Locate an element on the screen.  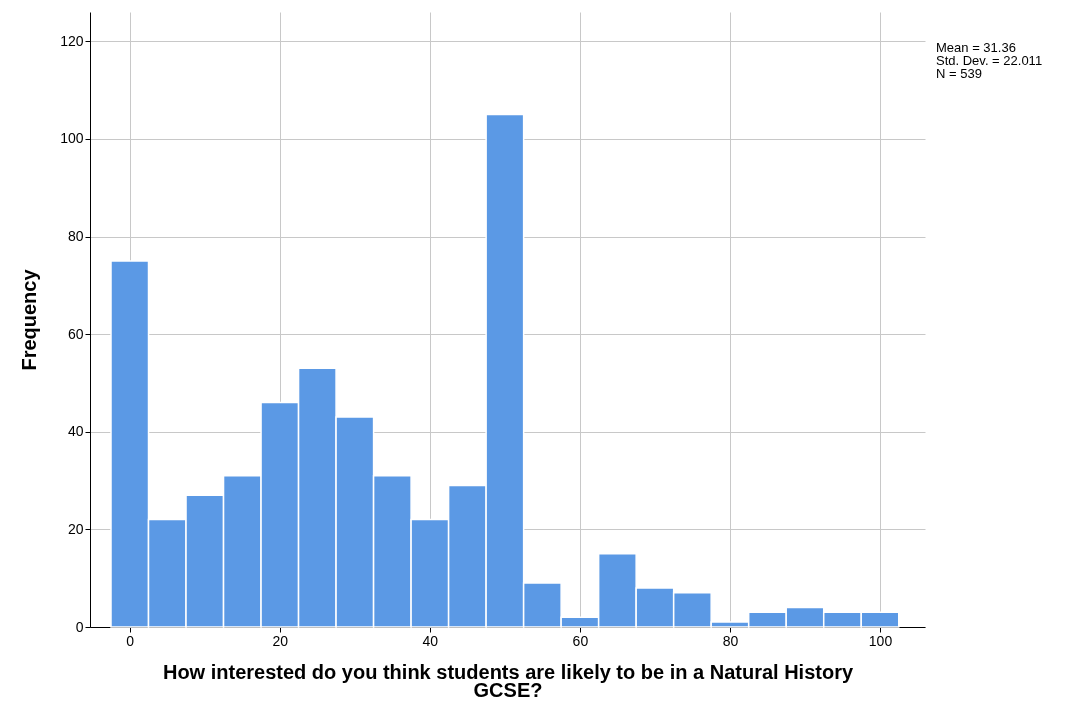
x-tick-label: 40 is located at coordinates (430, 640).